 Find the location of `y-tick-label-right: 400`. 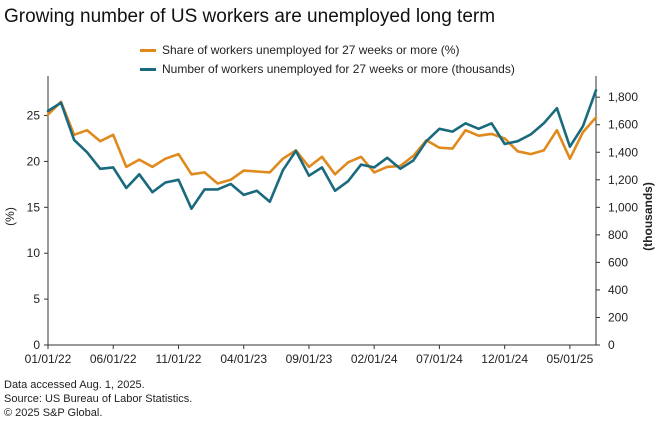

y-tick-label-right: 400 is located at coordinates (618, 290).